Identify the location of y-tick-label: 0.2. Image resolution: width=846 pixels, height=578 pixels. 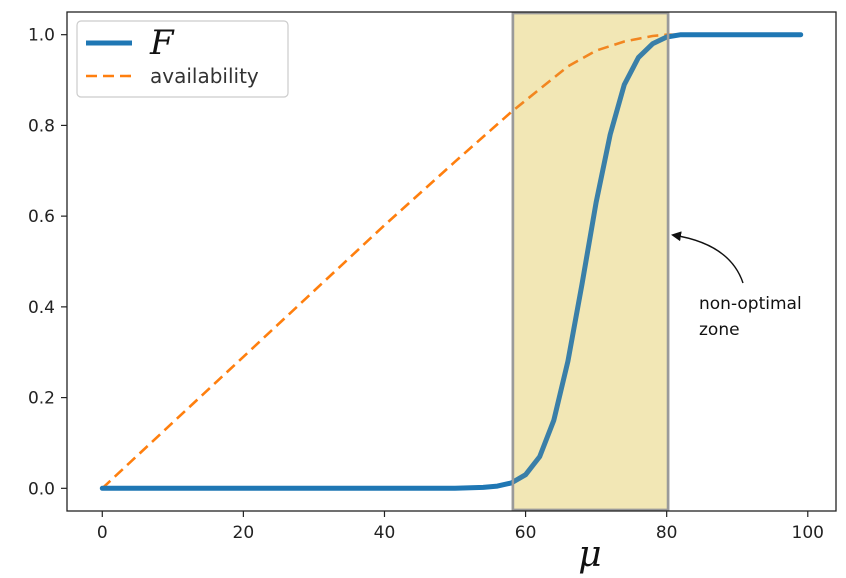
(41, 399).